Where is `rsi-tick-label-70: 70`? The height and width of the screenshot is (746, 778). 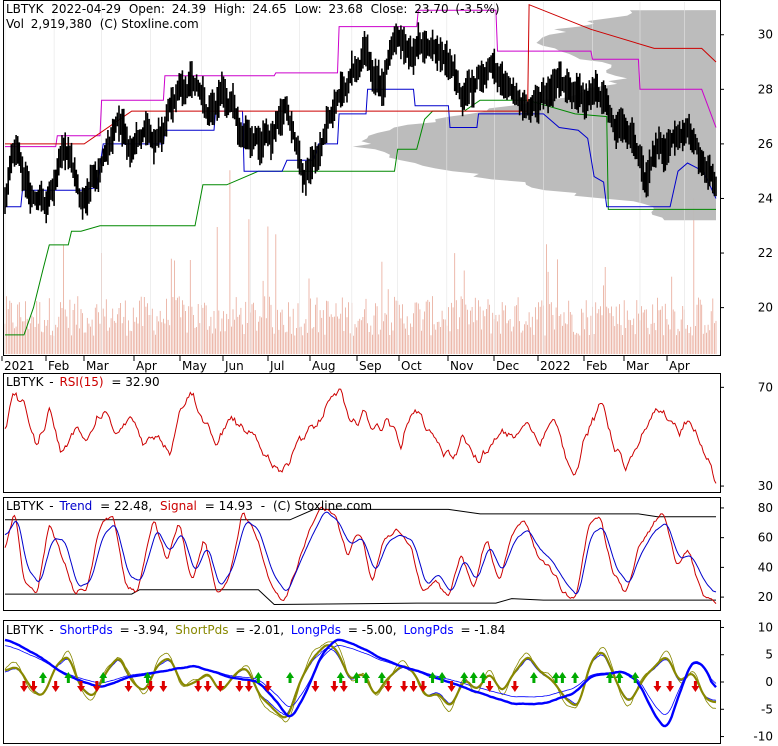
rsi-tick-label-70: 70 is located at coordinates (765, 387).